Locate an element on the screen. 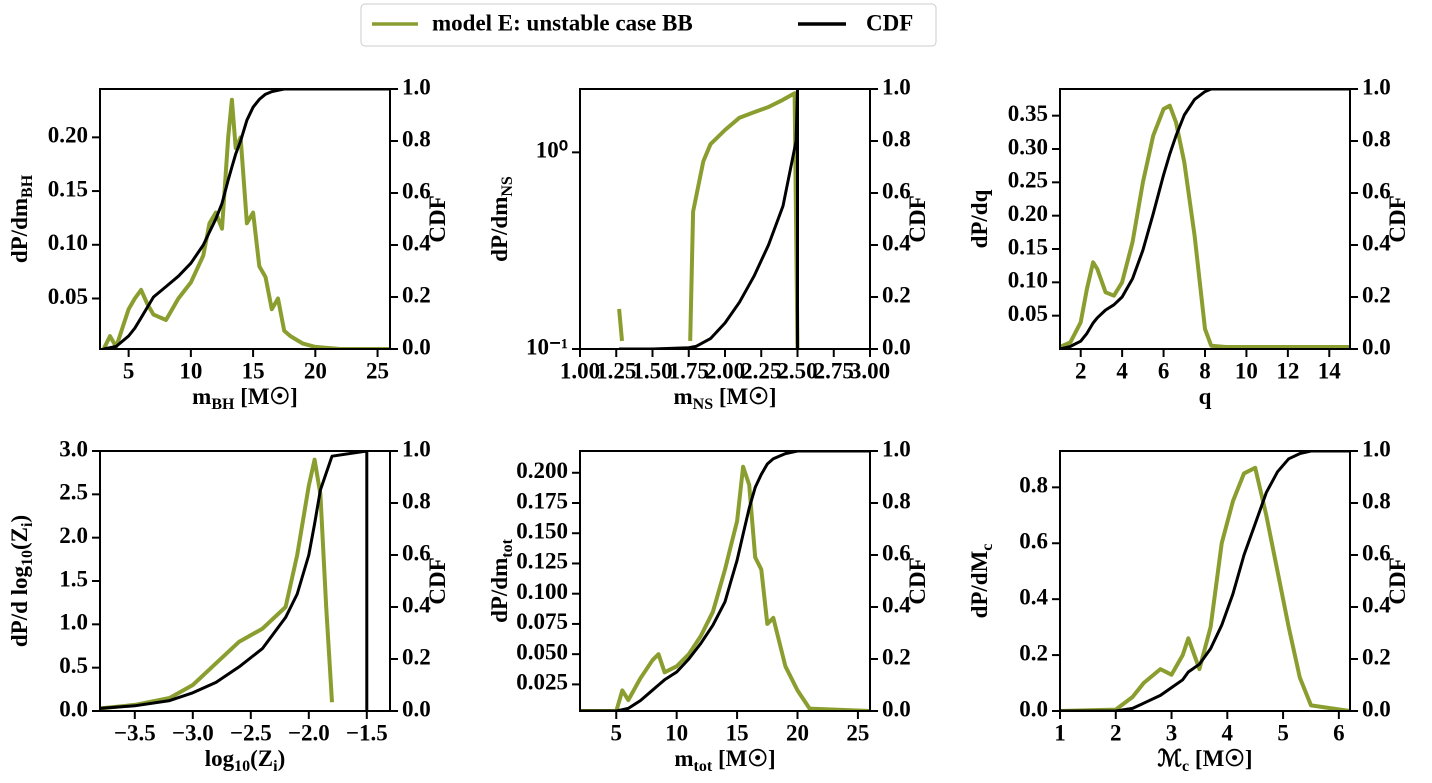 Image resolution: width=1432 pixels, height=783 pixels. x-tick-label: −3.0 is located at coordinates (193, 732).